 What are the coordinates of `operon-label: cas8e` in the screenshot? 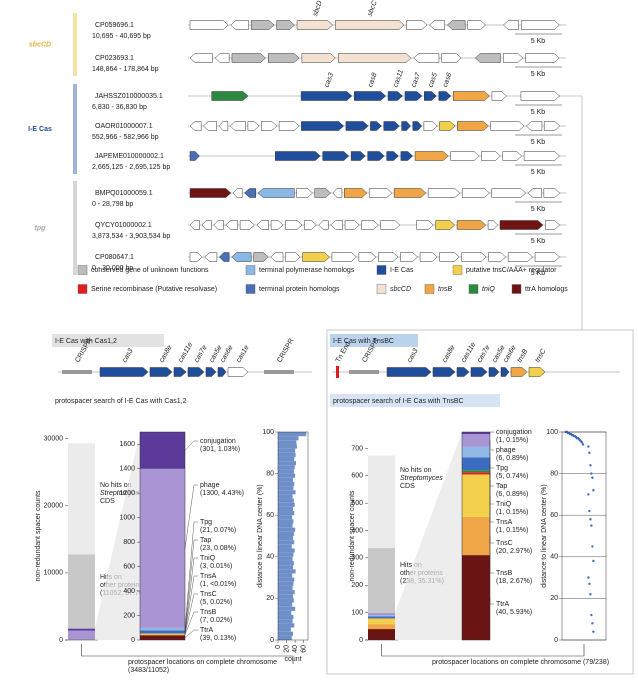 It's located at (448, 354).